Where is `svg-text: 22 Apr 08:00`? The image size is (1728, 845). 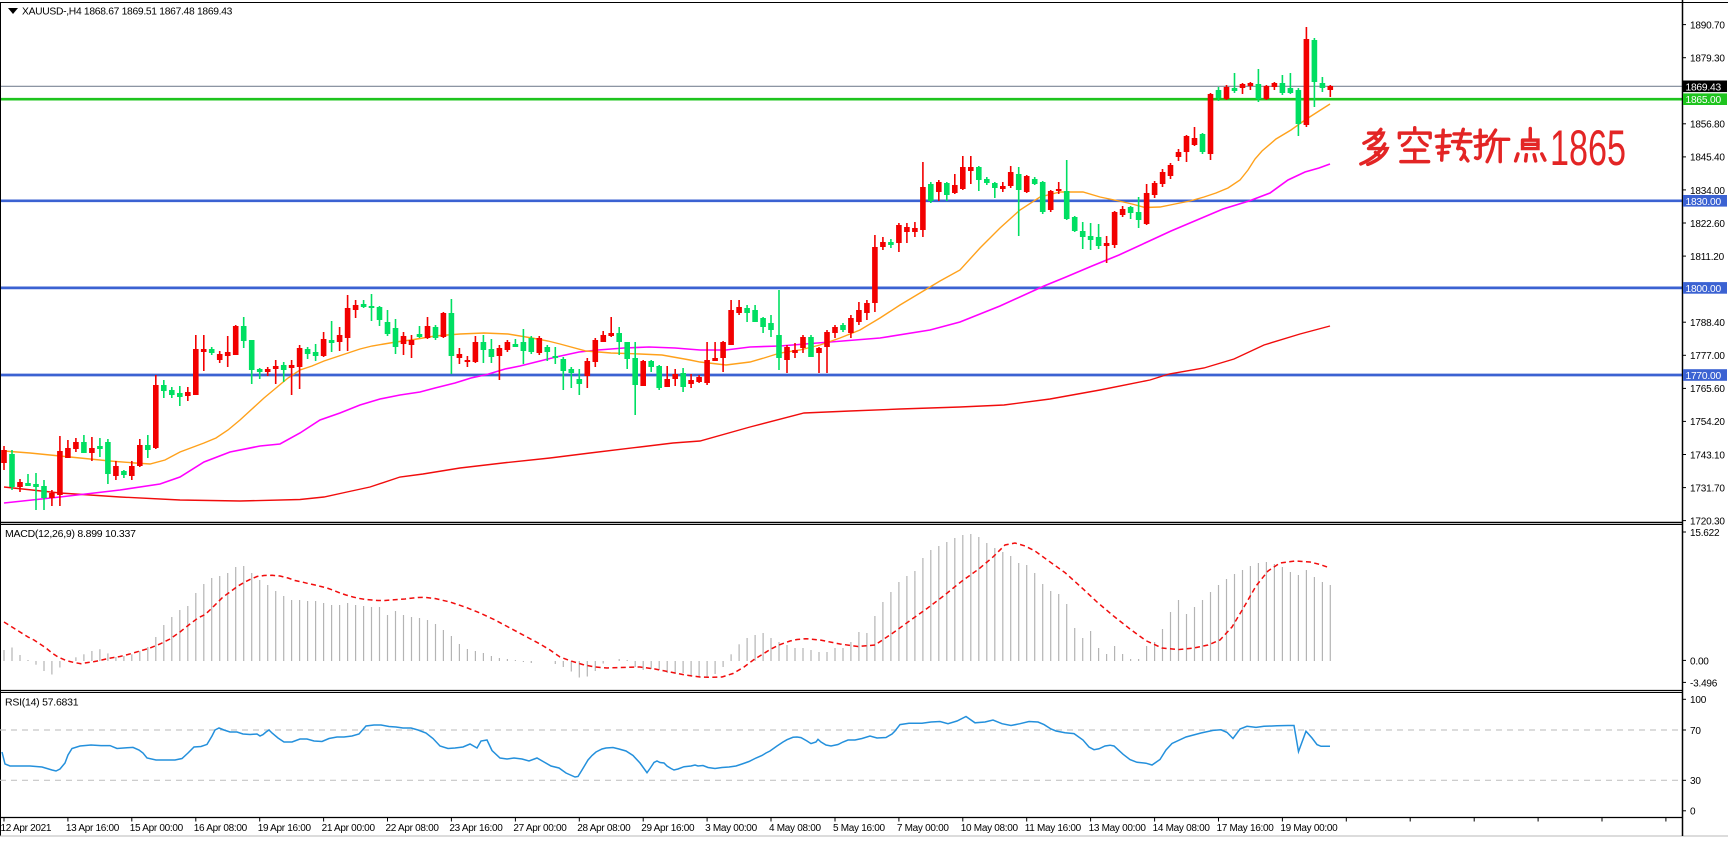
svg-text: 22 Apr 08:00 is located at coordinates (413, 828).